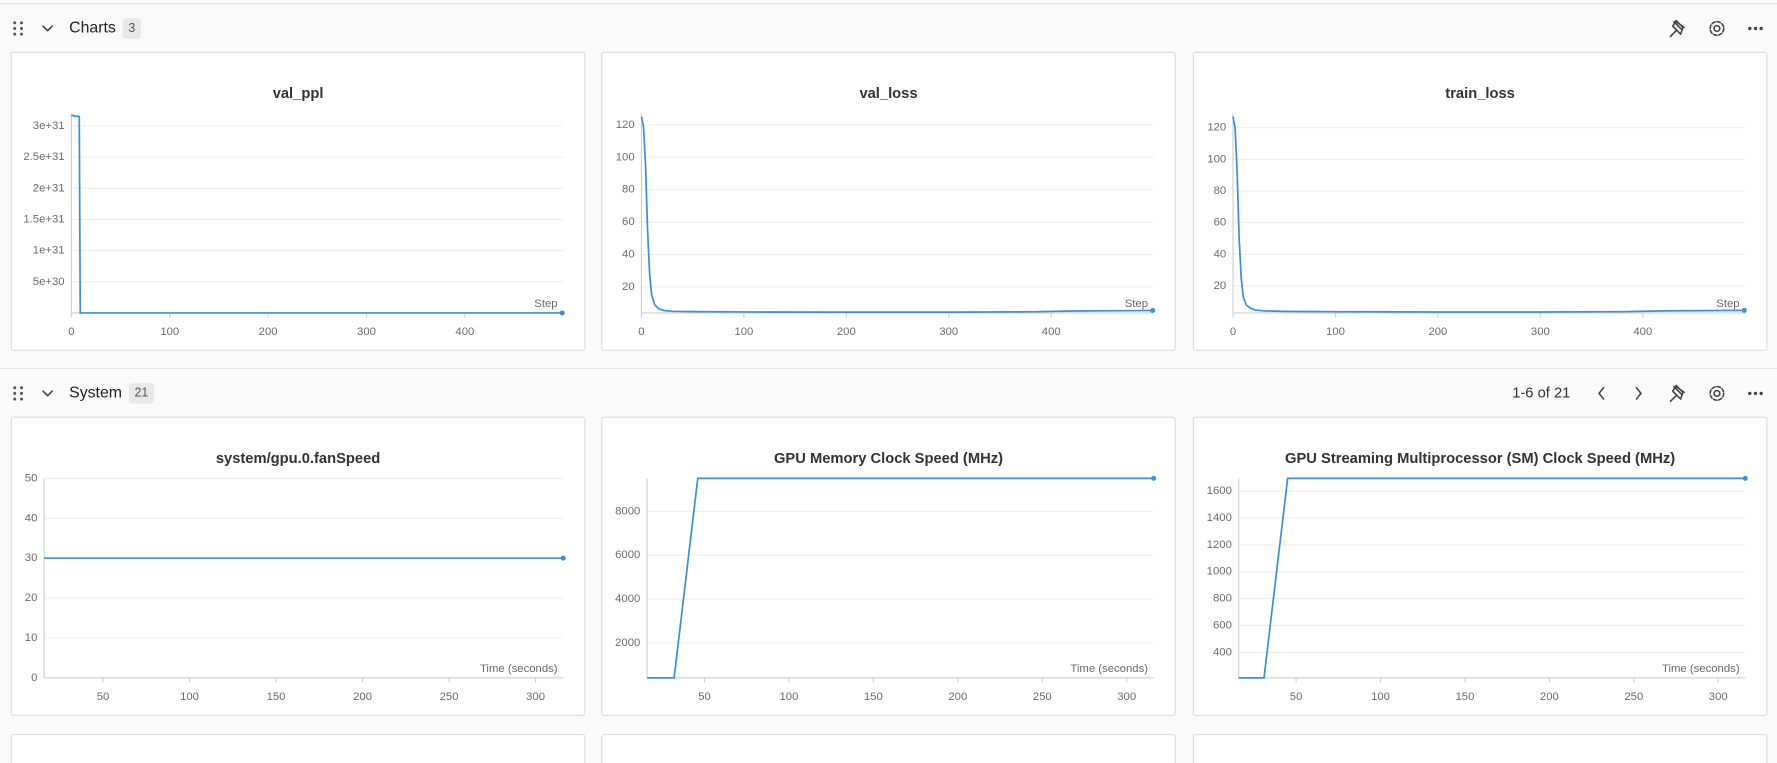  What do you see at coordinates (1219, 518) in the screenshot?
I see `y-tick-label: 1400` at bounding box center [1219, 518].